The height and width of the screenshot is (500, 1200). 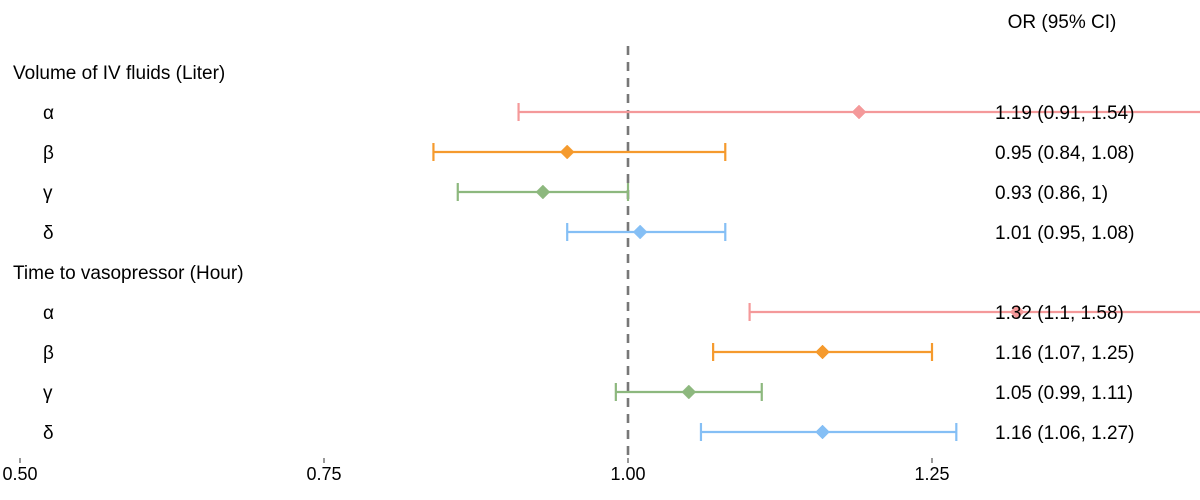 I want to click on x-tick-label: 1.00, so click(x=627, y=474).